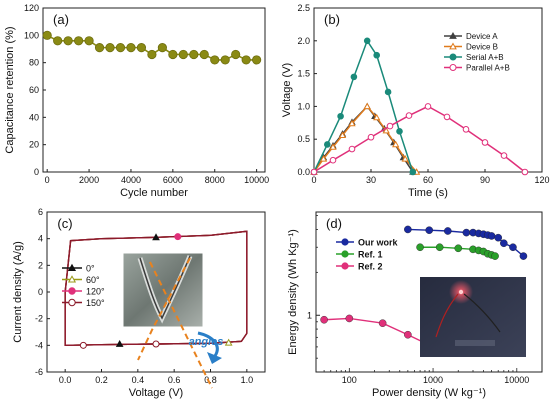  What do you see at coordinates (210, 380) in the screenshot?
I see `x-tick-label: 0.8` at bounding box center [210, 380].